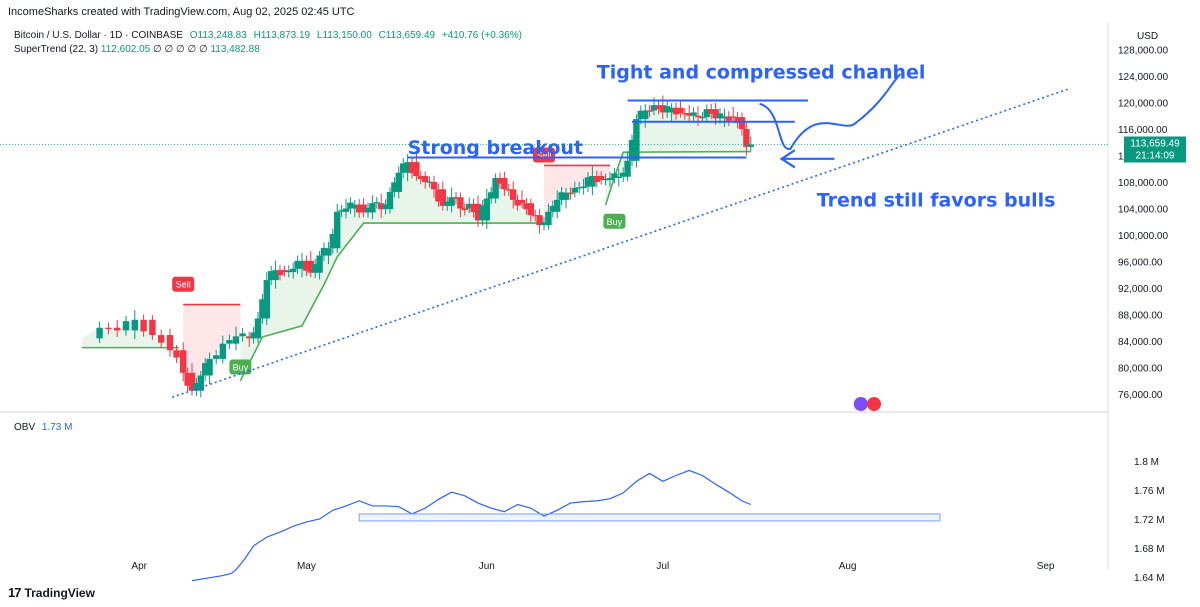 The height and width of the screenshot is (607, 1200). Describe the element at coordinates (1146, 462) in the screenshot. I see `obv-tick-label: 1.8 M` at that location.